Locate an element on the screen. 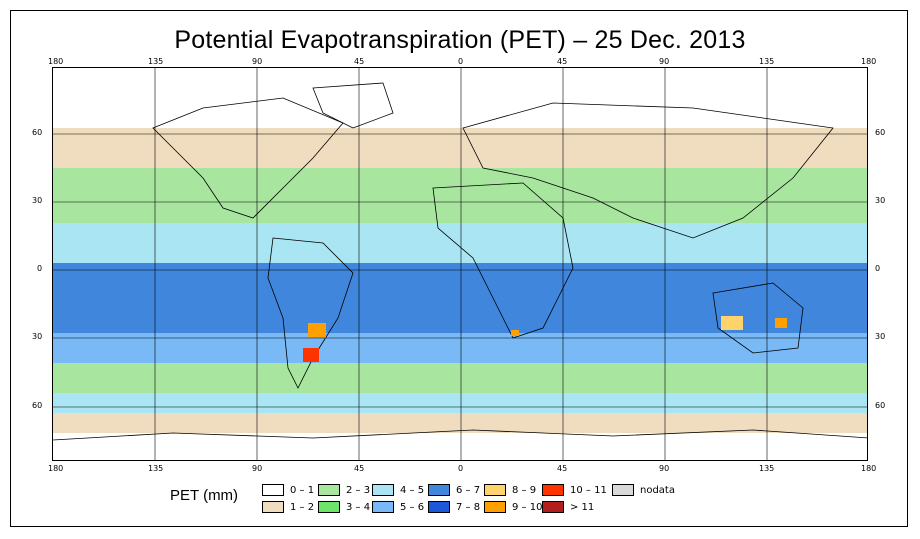 The width and height of the screenshot is (920, 539). band-equator is located at coordinates (460, 298).